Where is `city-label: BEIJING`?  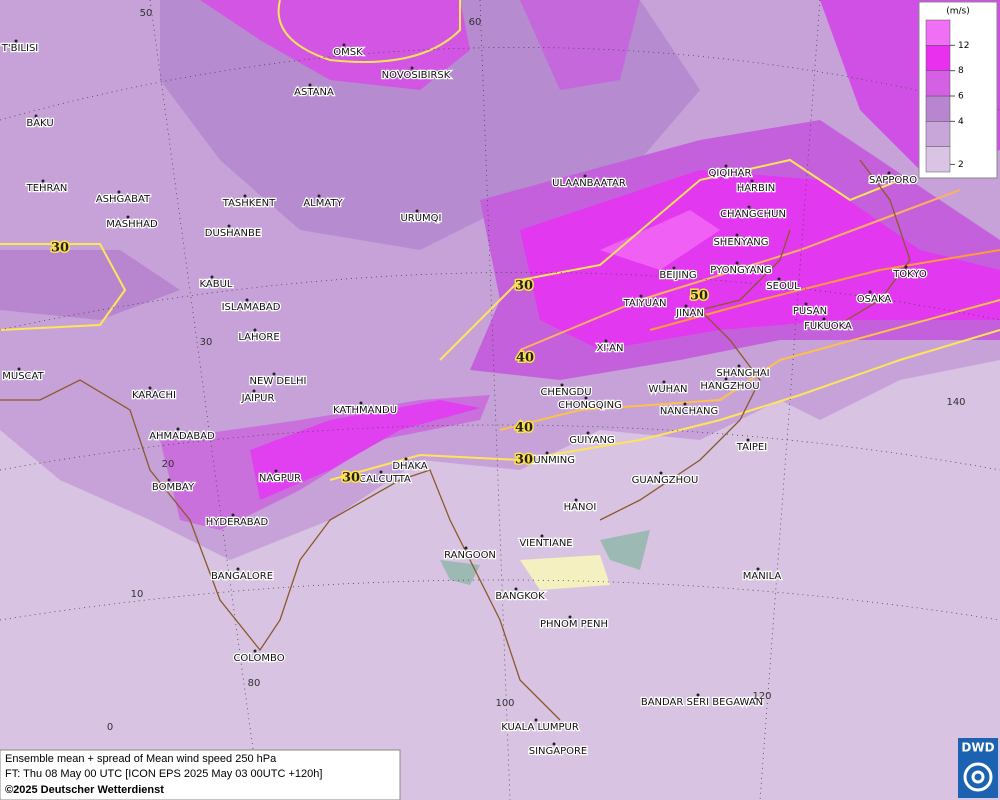
city-label: BEIJING is located at coordinates (677, 275).